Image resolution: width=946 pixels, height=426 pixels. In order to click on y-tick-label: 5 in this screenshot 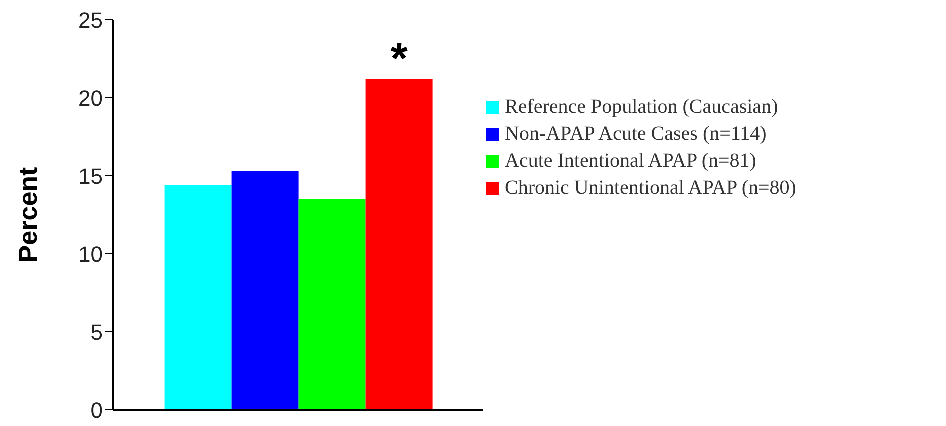, I will do `click(96, 332)`.